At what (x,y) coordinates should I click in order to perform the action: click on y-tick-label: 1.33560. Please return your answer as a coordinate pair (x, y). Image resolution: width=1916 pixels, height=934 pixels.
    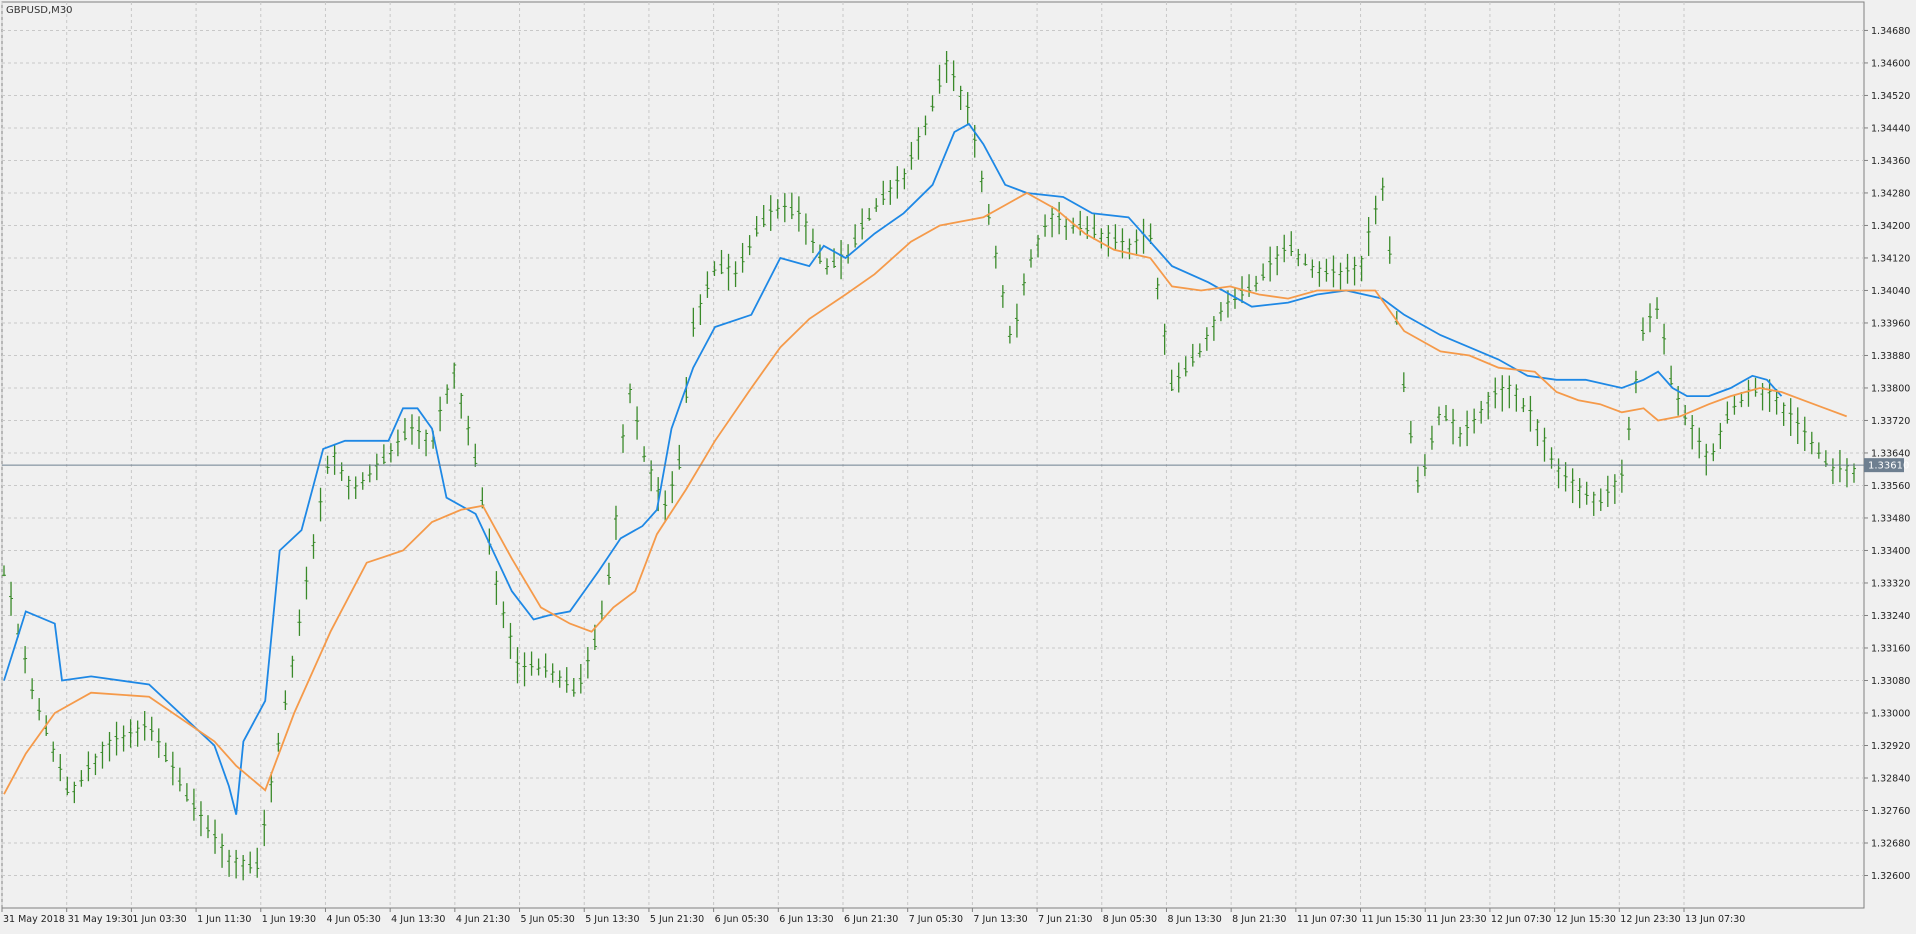
    Looking at the image, I should click on (1890, 486).